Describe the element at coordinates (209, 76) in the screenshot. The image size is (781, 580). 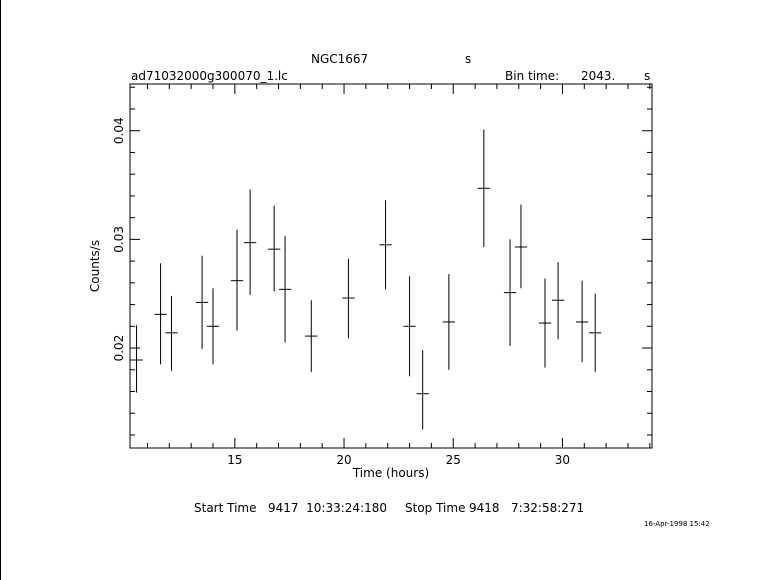
I see `file-name: ad71032000g300070_1.lc` at that location.